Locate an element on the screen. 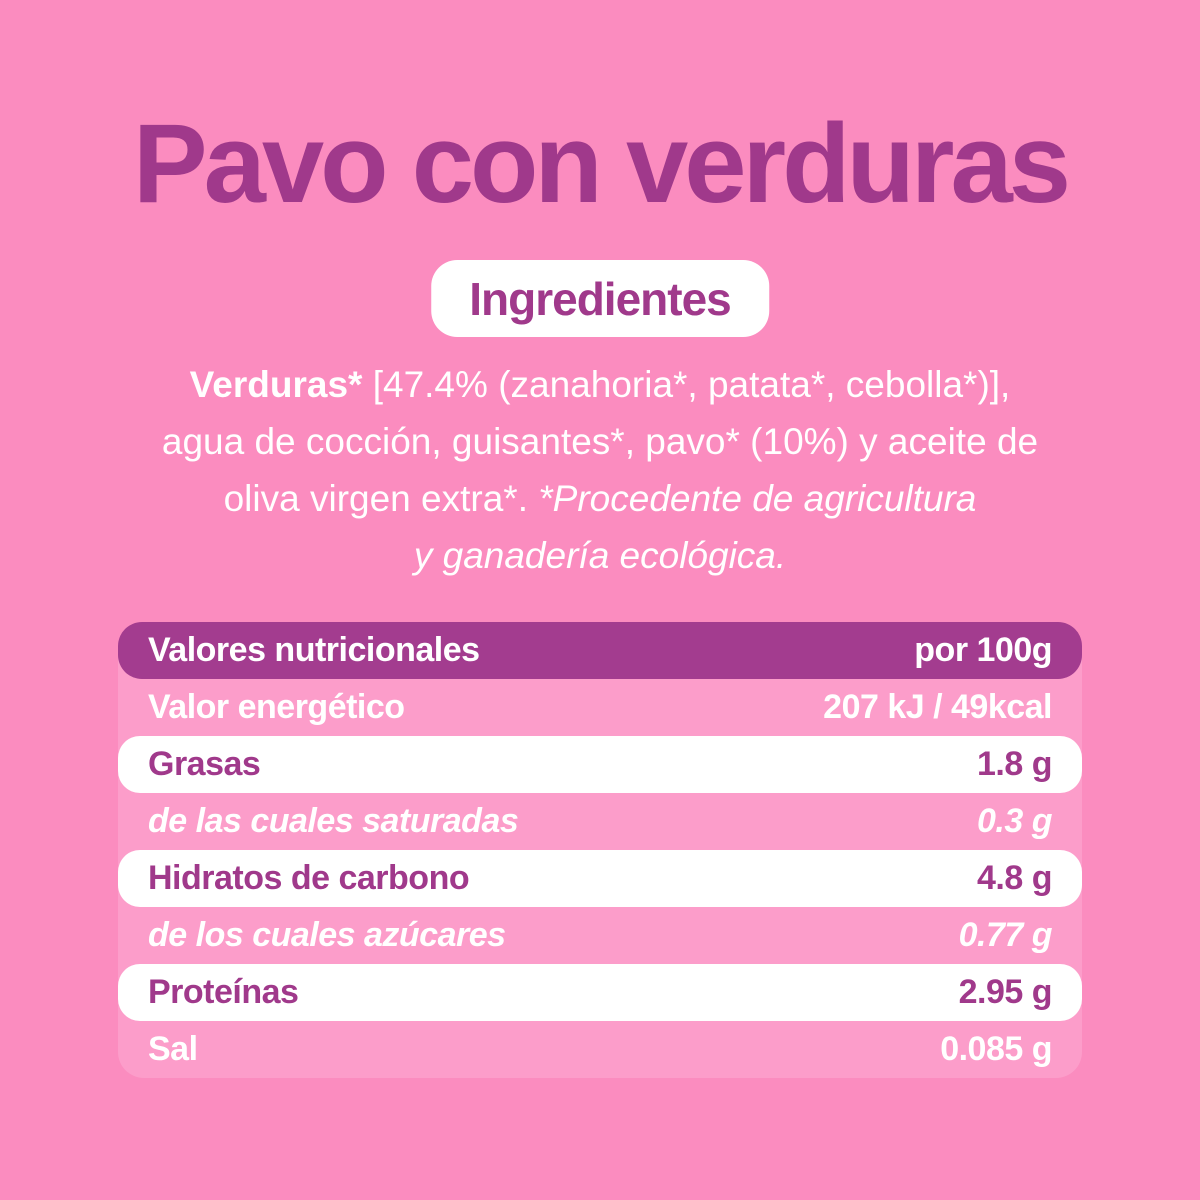 This screenshot has height=1200, width=1200. nutrition-row-label: Valor energético is located at coordinates (276, 707).